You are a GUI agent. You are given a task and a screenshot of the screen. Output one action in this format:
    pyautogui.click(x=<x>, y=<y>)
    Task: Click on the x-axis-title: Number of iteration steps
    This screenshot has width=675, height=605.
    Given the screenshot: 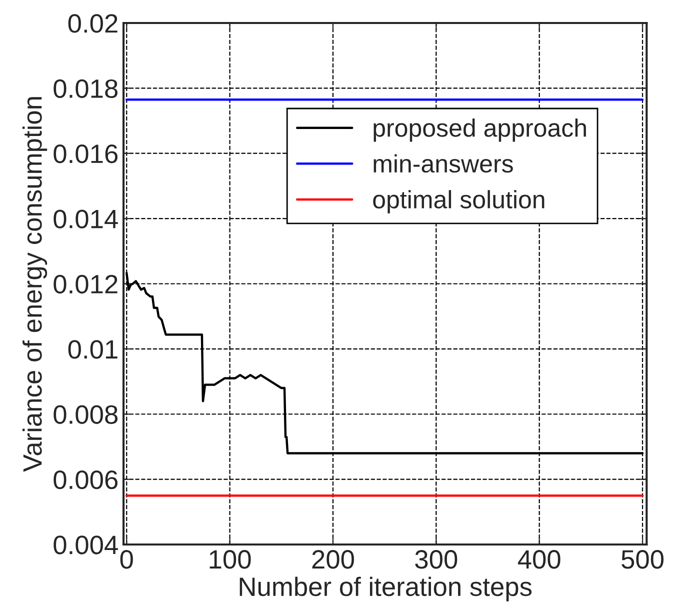 What is the action you would take?
    pyautogui.click(x=386, y=589)
    